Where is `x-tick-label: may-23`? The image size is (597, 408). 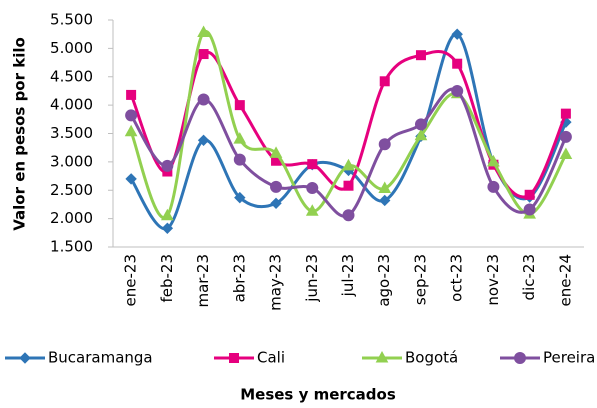
x-tick-label: may-23 is located at coordinates (276, 282).